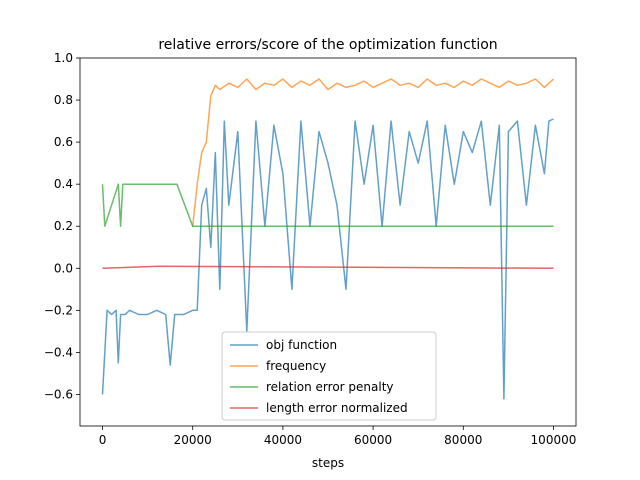 The height and width of the screenshot is (480, 640). Describe the element at coordinates (63, 142) in the screenshot. I see `y-tick-label: 0.6` at that location.